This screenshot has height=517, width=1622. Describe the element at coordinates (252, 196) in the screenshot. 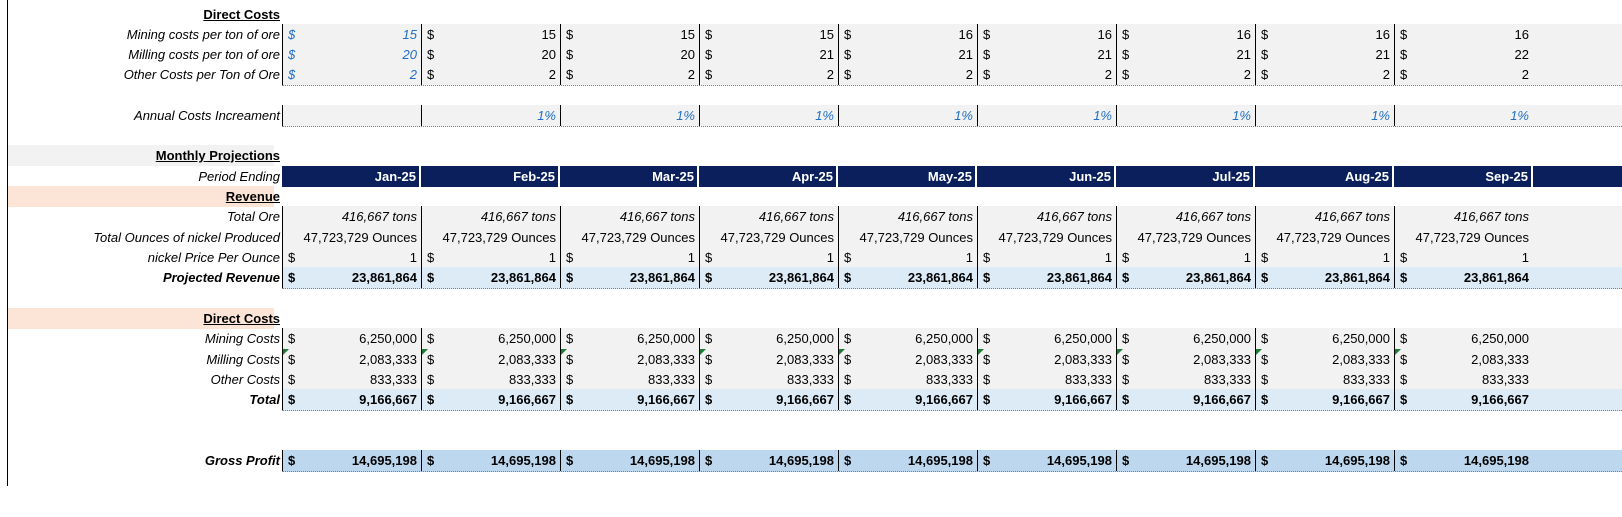

I see `revenue-header: Revenue` at that location.